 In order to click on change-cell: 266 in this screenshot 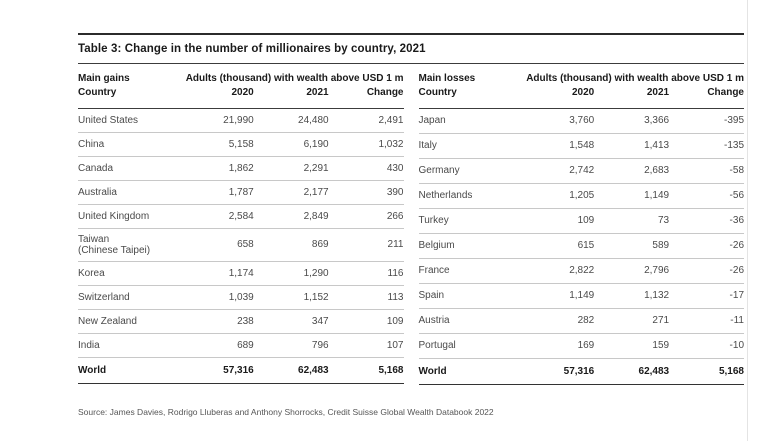, I will do `click(366, 216)`.